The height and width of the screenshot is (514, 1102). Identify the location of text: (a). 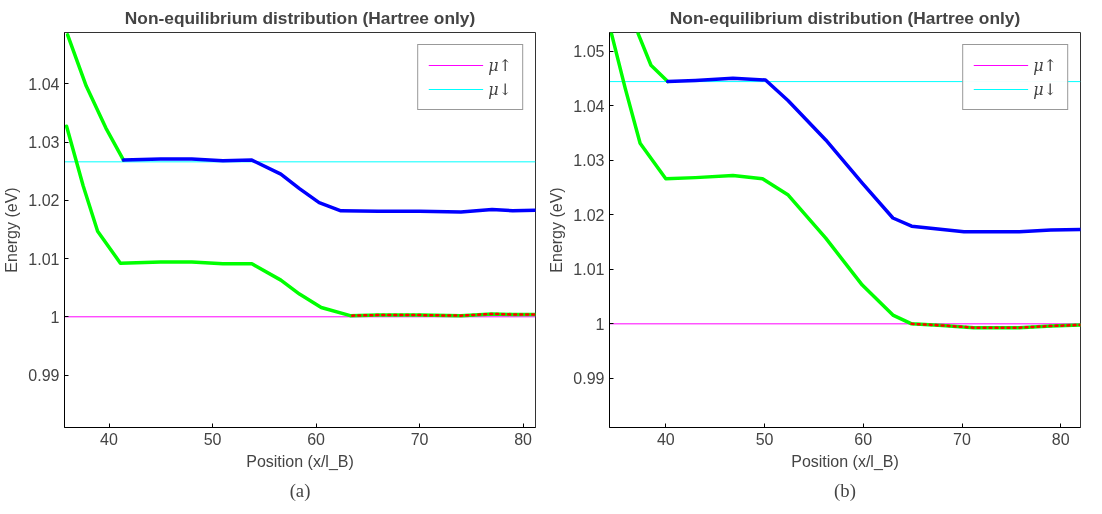
(300, 490).